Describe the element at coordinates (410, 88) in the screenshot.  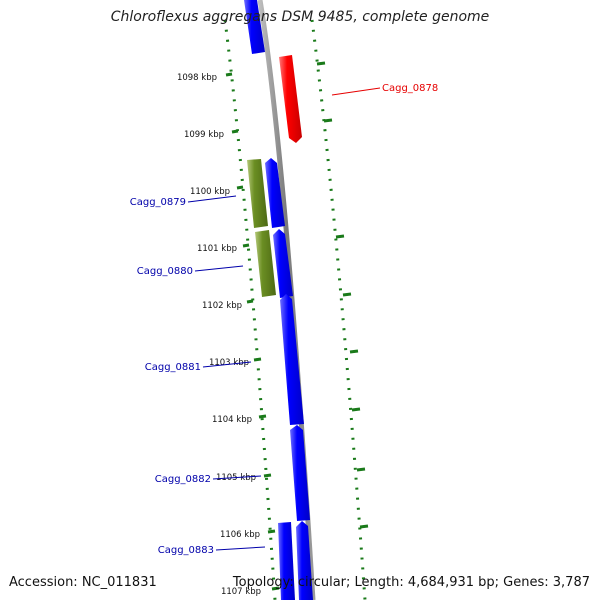
I see `gene-label: Cagg_0878` at that location.